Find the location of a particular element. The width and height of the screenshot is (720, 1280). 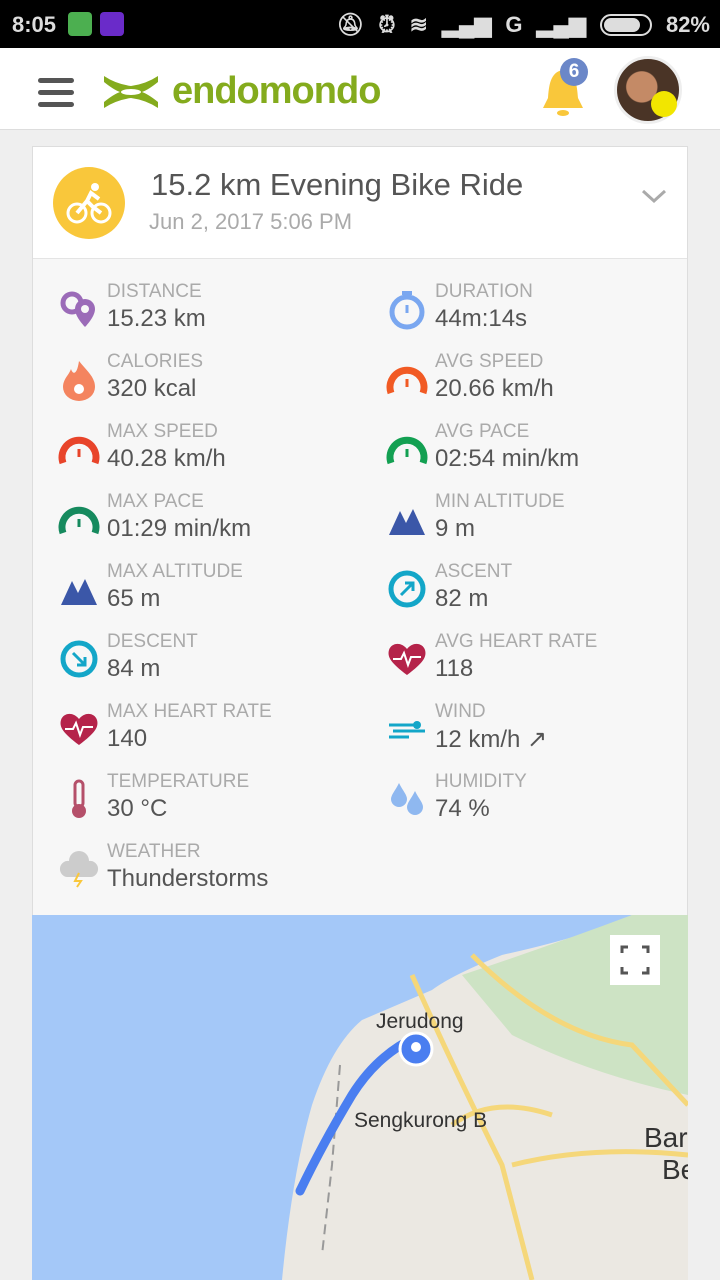

stat-humidity: HUMIDITY 74 % is located at coordinates (535, 801).